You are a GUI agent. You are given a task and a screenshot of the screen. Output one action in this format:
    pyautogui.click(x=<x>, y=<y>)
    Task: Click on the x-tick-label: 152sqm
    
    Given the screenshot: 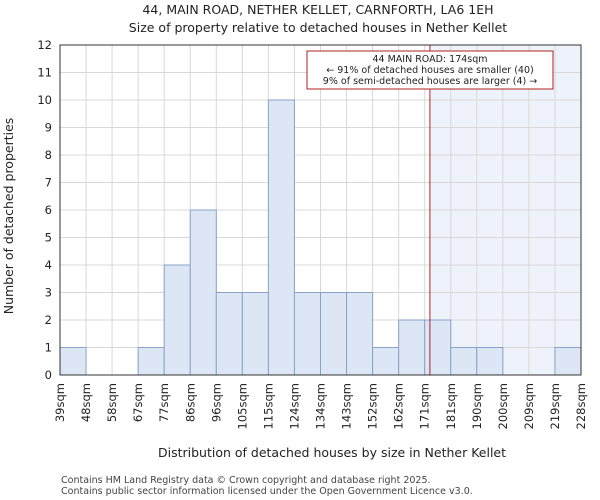 What is the action you would take?
    pyautogui.click(x=373, y=406)
    